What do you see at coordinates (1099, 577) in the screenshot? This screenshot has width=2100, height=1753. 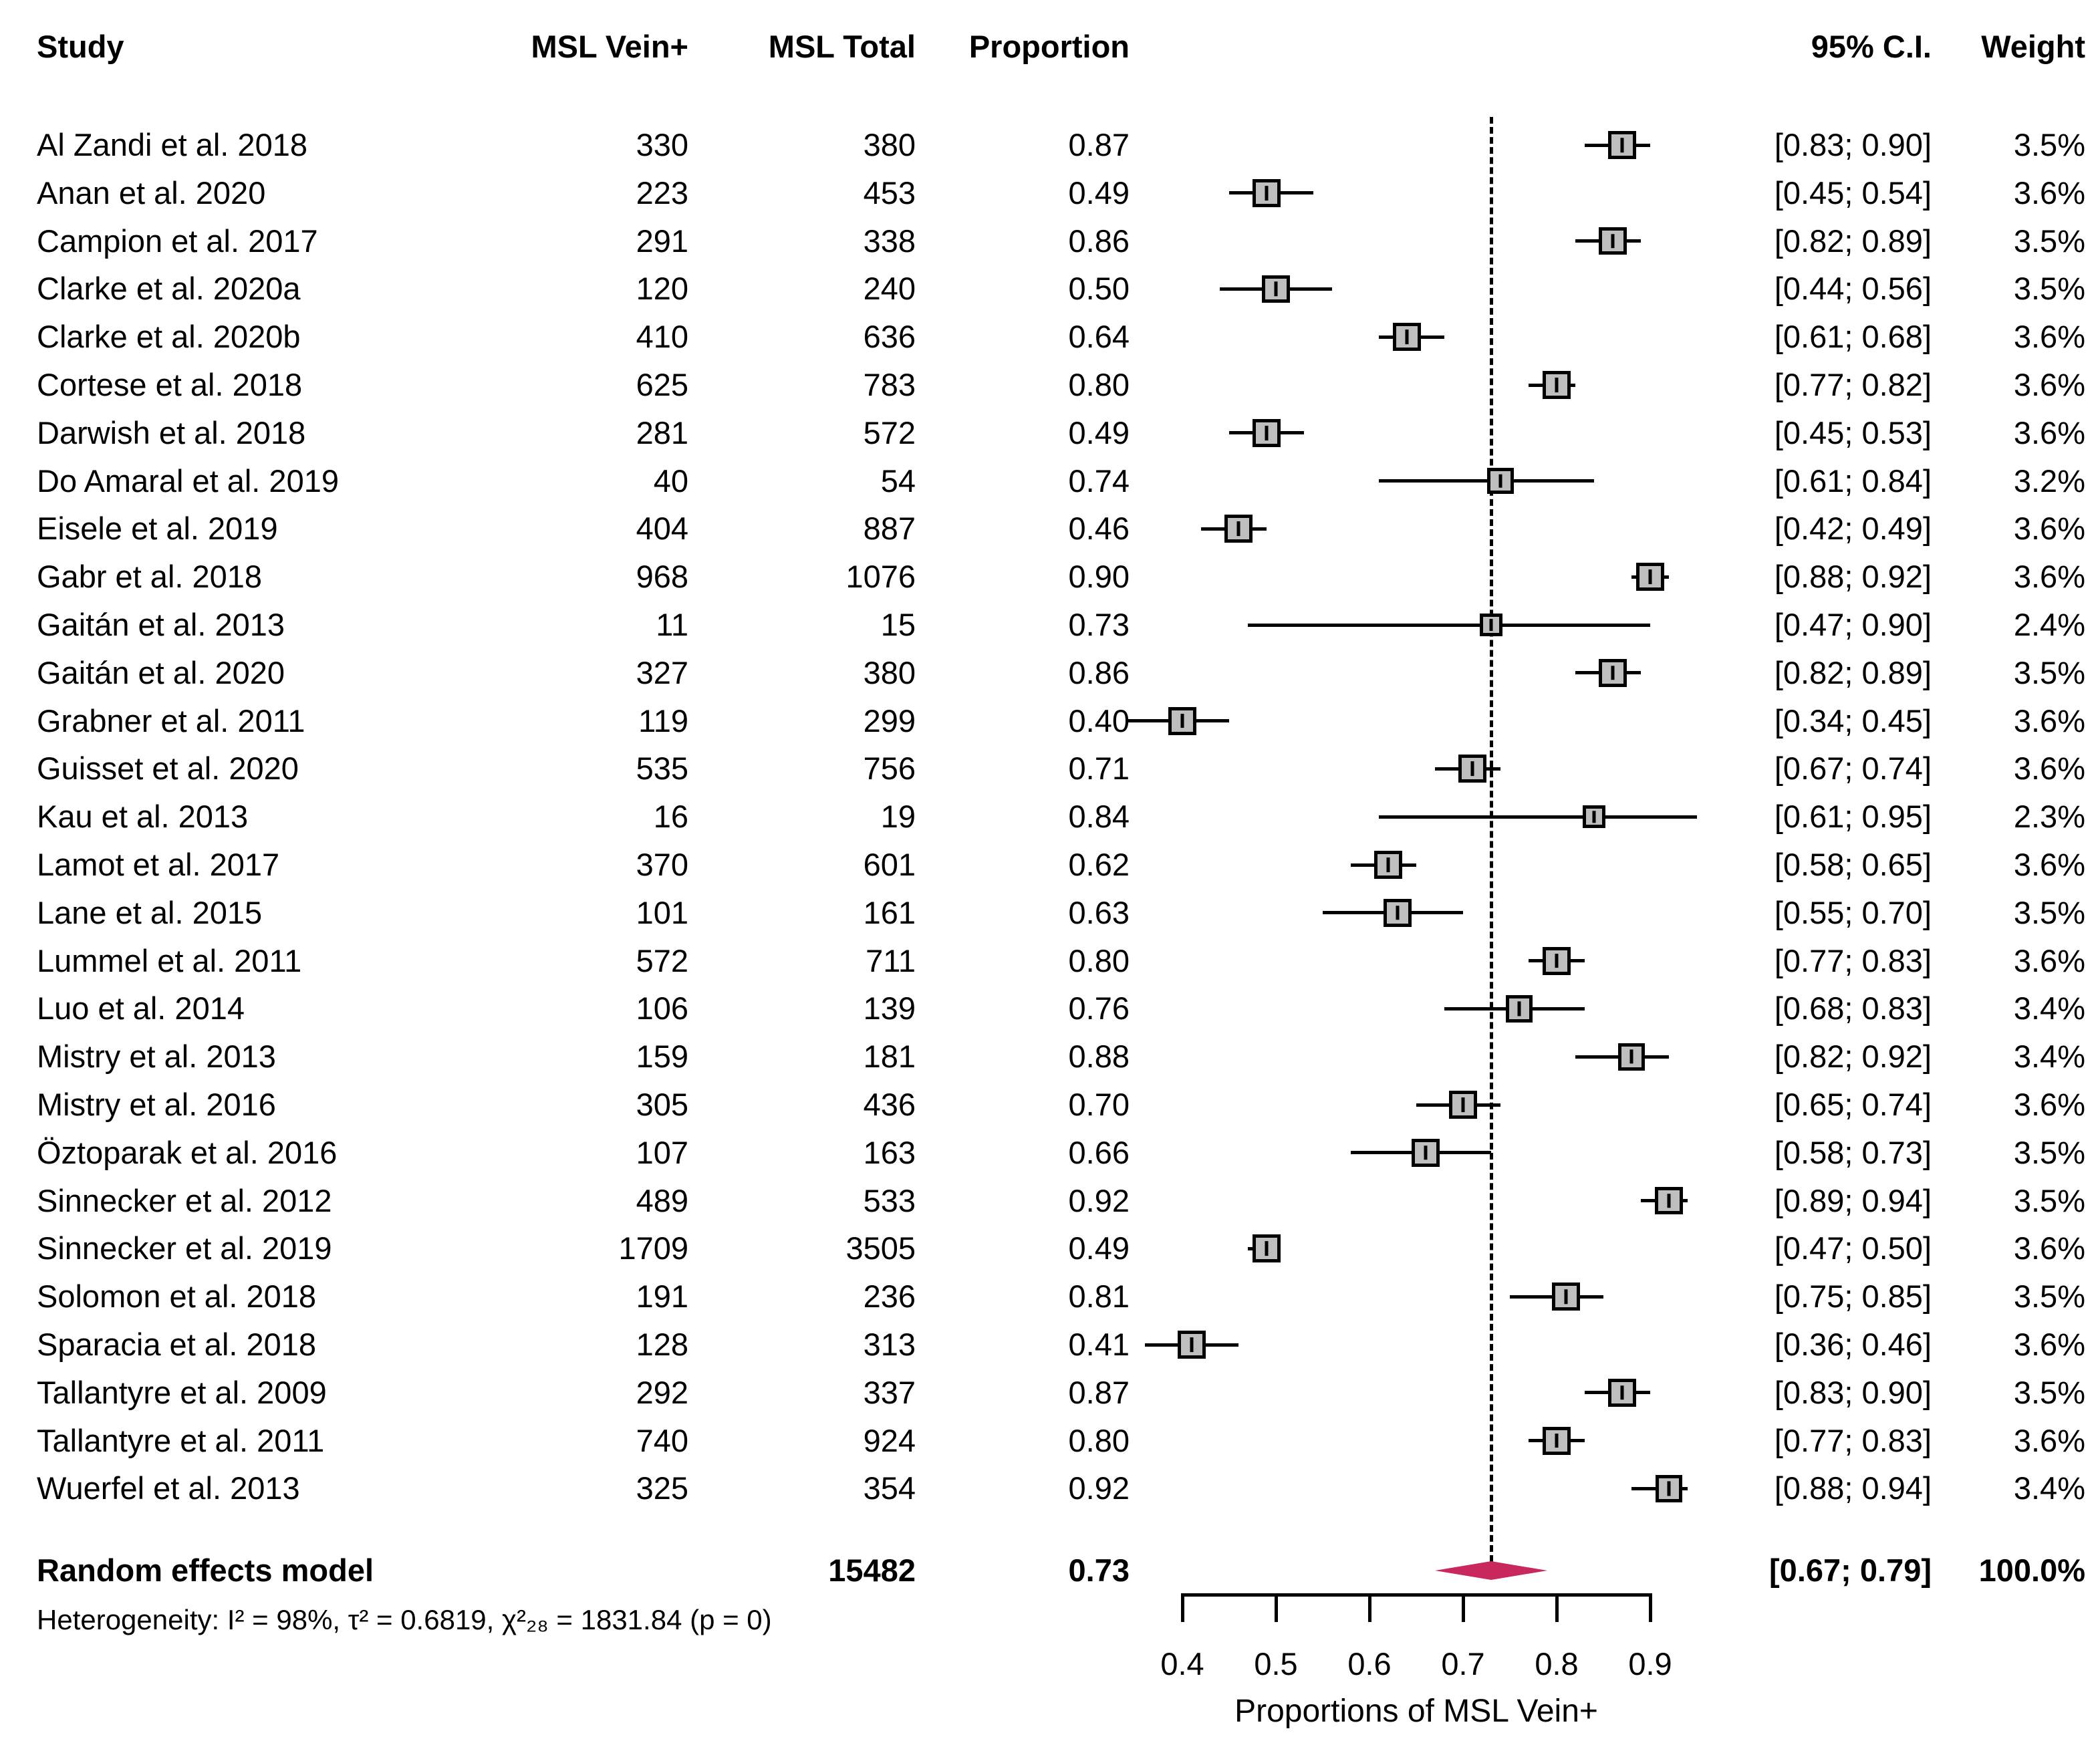 I see `proportion-value: 0.90` at bounding box center [1099, 577].